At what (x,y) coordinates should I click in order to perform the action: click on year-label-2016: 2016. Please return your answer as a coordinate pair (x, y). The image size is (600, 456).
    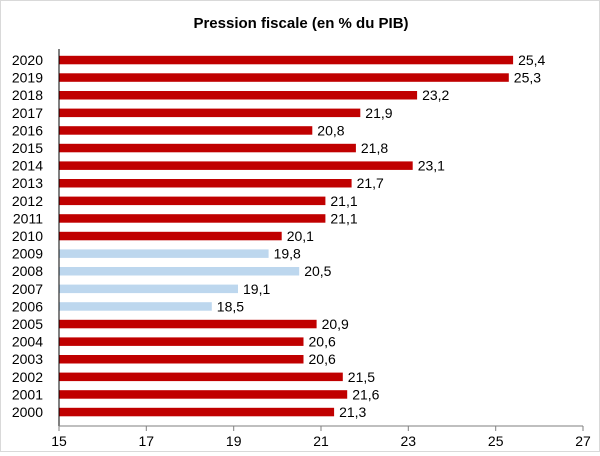
    Looking at the image, I should click on (27, 130).